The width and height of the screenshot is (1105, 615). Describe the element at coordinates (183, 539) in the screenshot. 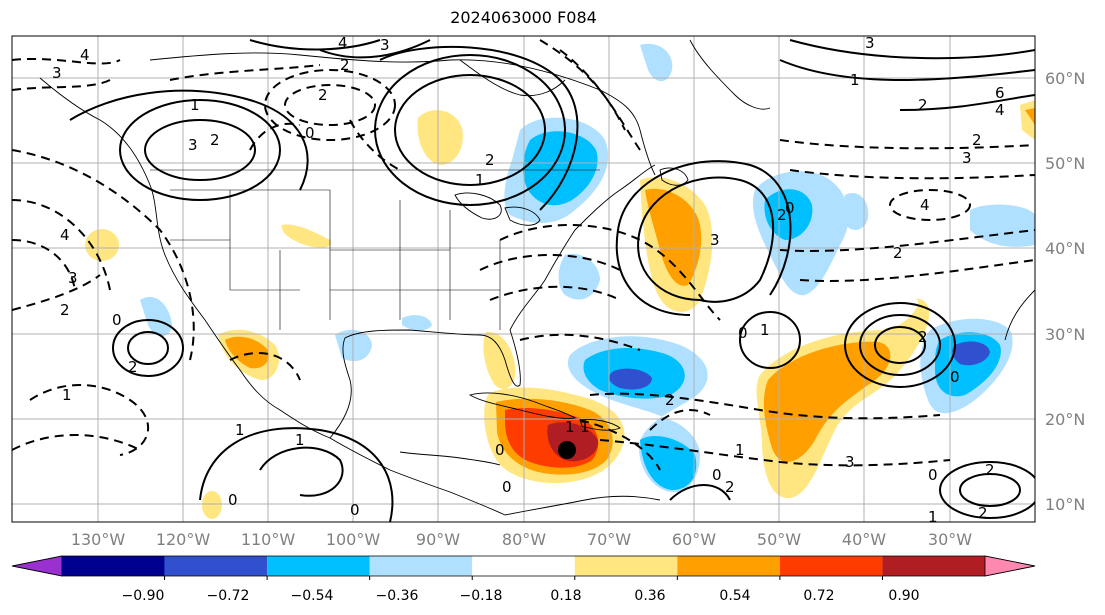

I see `lon-label: 120°W` at that location.